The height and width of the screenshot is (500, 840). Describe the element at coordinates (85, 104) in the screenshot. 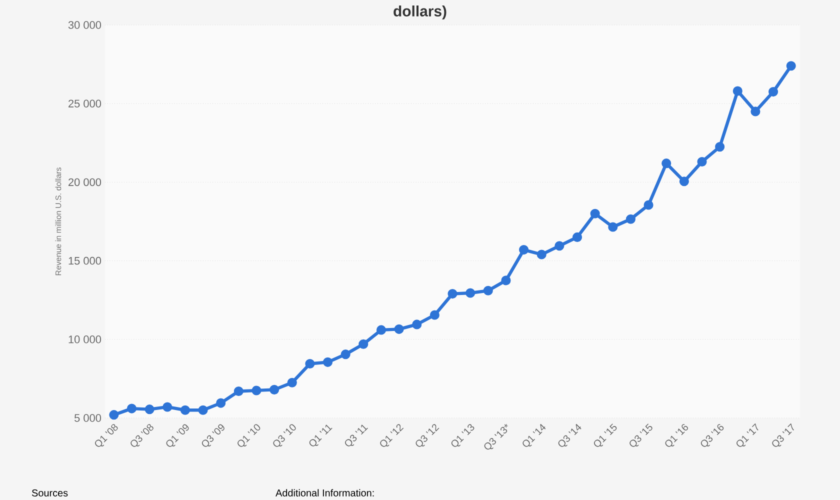

I see `y-tick-label: 25 000` at that location.